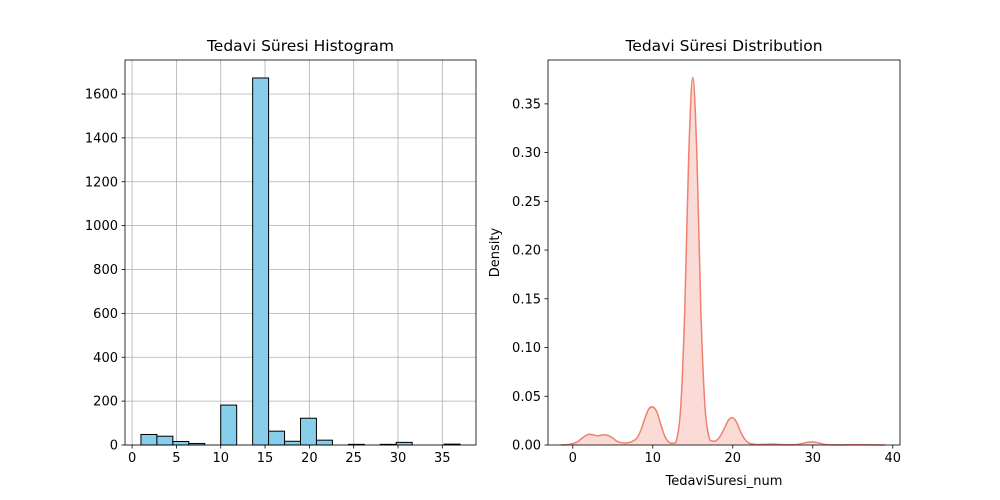 This screenshot has height=500, width=1000. Describe the element at coordinates (442, 458) in the screenshot. I see `histogram-x-tick-label: 35` at that location.